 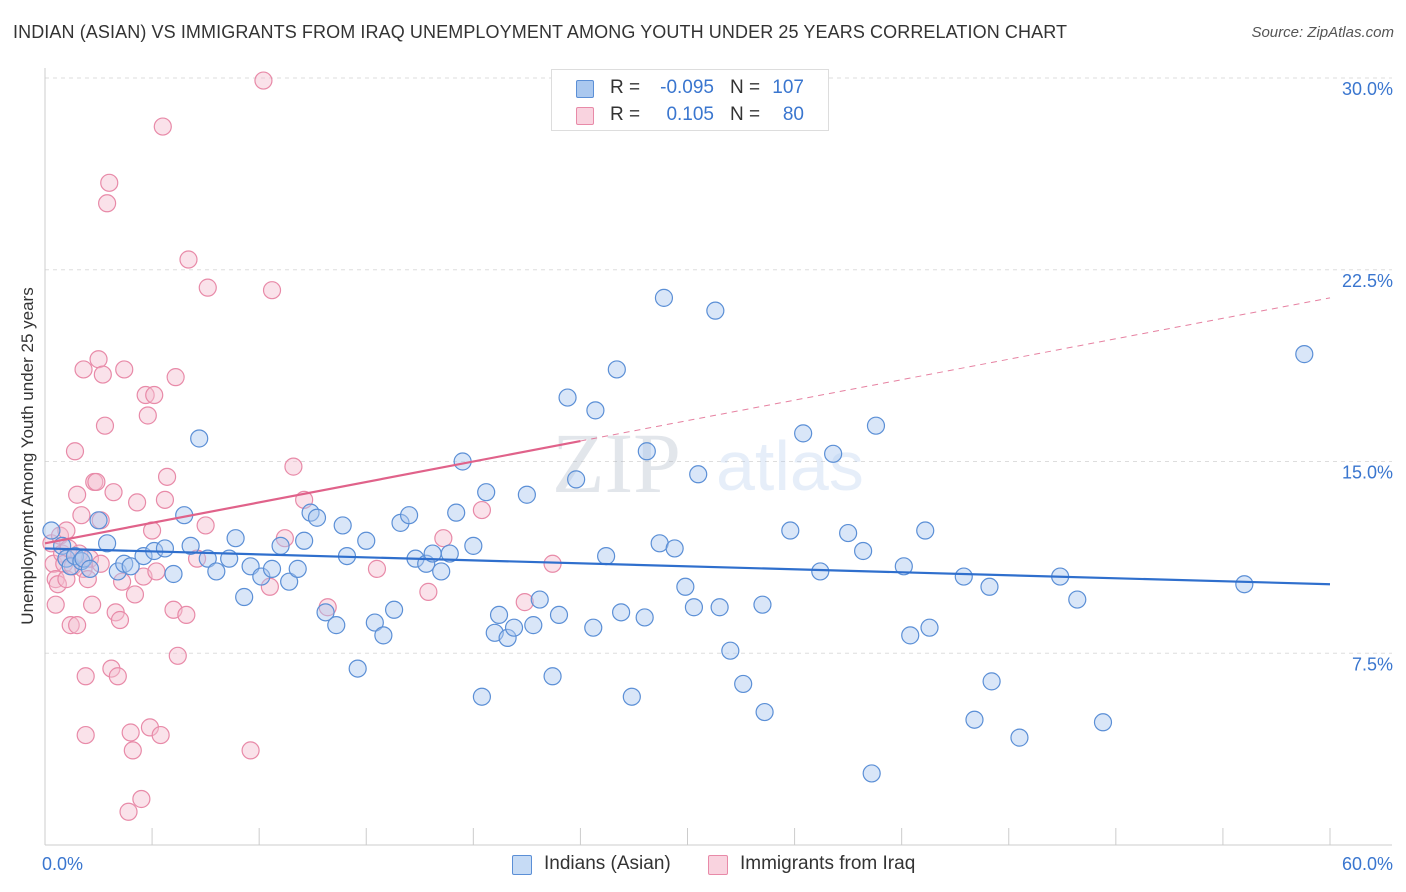 I want to click on r-label: R =, so click(x=625, y=114).